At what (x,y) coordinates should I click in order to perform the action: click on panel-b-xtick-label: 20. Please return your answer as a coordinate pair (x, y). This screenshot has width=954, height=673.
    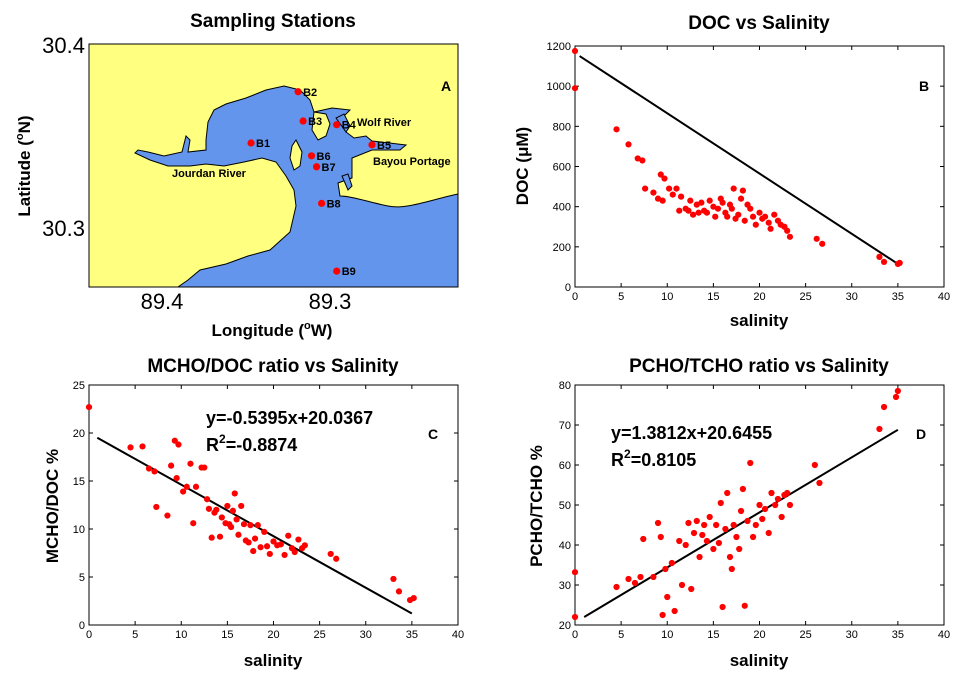
    Looking at the image, I should click on (759, 297).